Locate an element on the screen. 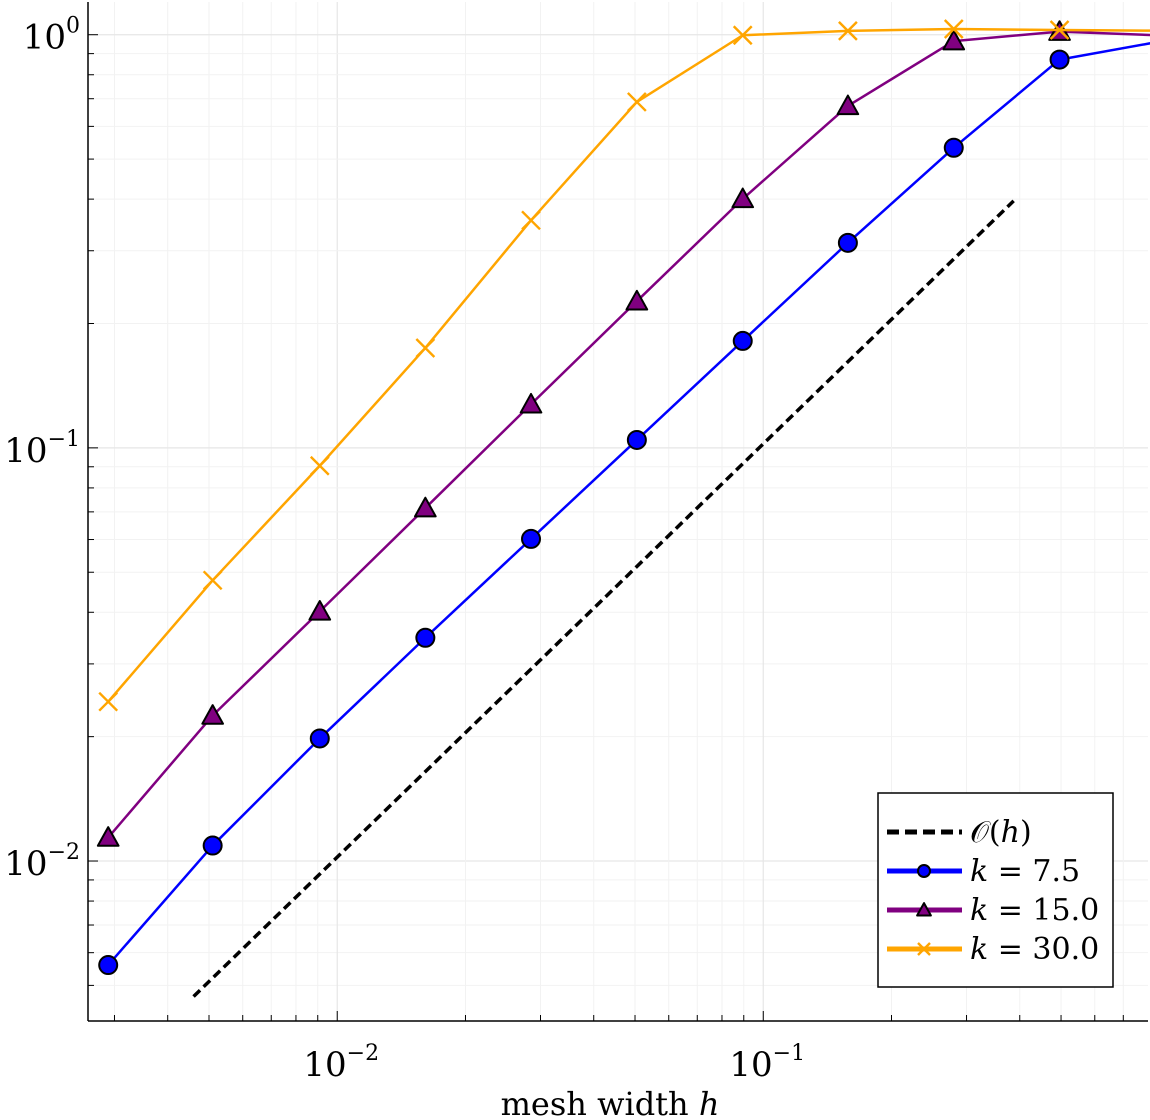 The height and width of the screenshot is (1120, 1150). legend-entry-reference: 𝒪(h) is located at coordinates (959, 832).